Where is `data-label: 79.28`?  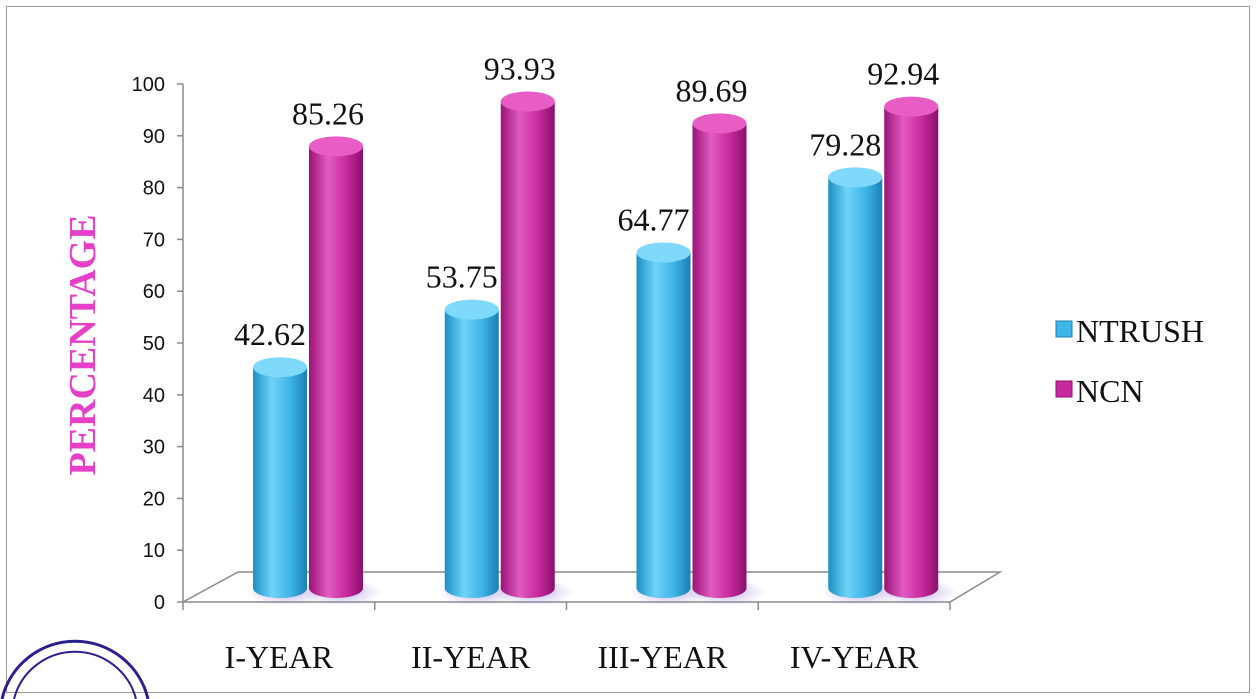
data-label: 79.28 is located at coordinates (845, 144).